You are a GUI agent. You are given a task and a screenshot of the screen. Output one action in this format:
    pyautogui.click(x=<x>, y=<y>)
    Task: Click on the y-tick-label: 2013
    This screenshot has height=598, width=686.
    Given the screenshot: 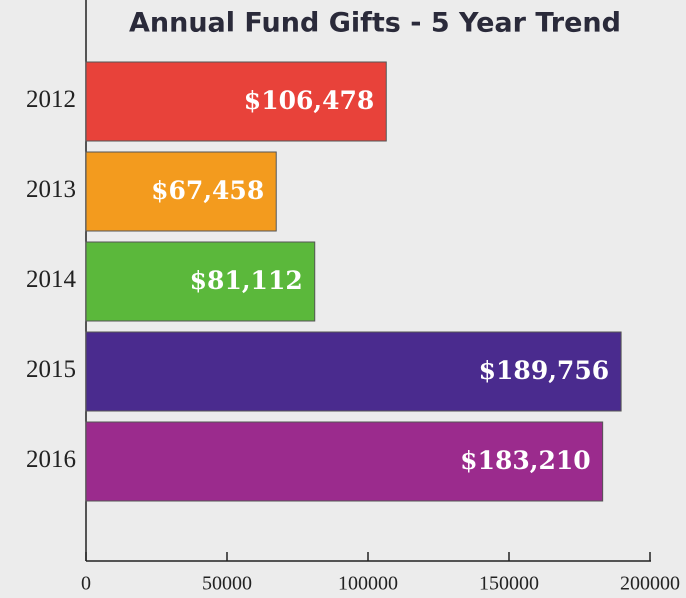 What is the action you would take?
    pyautogui.click(x=51, y=189)
    